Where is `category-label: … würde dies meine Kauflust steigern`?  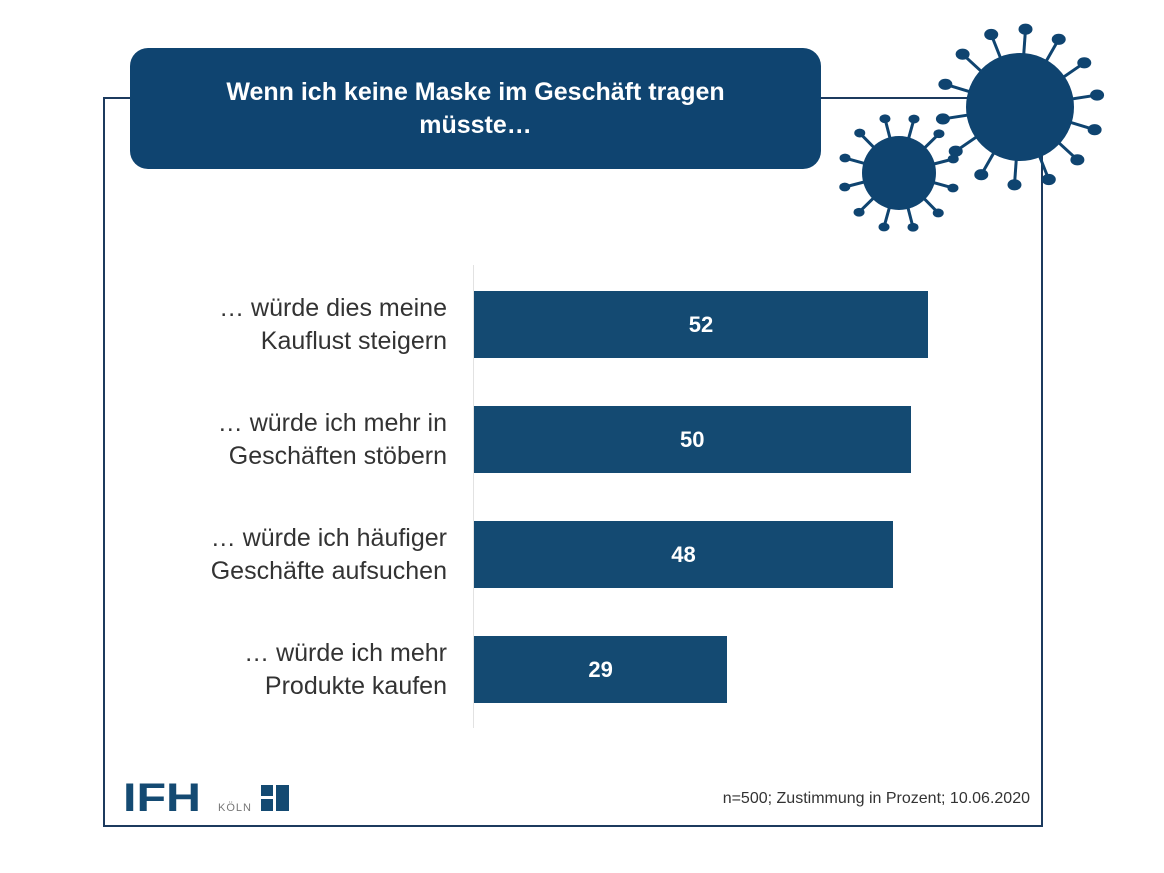 category-label: … würde dies meine Kauflust steigern is located at coordinates (282, 325).